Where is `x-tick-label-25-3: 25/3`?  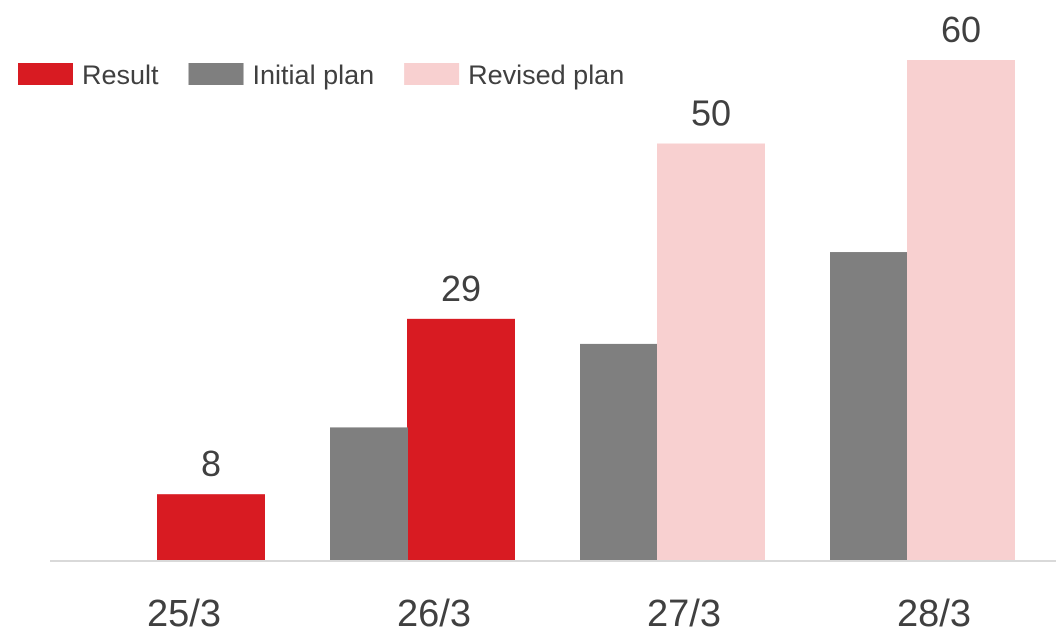
x-tick-label-25-3: 25/3 is located at coordinates (184, 610).